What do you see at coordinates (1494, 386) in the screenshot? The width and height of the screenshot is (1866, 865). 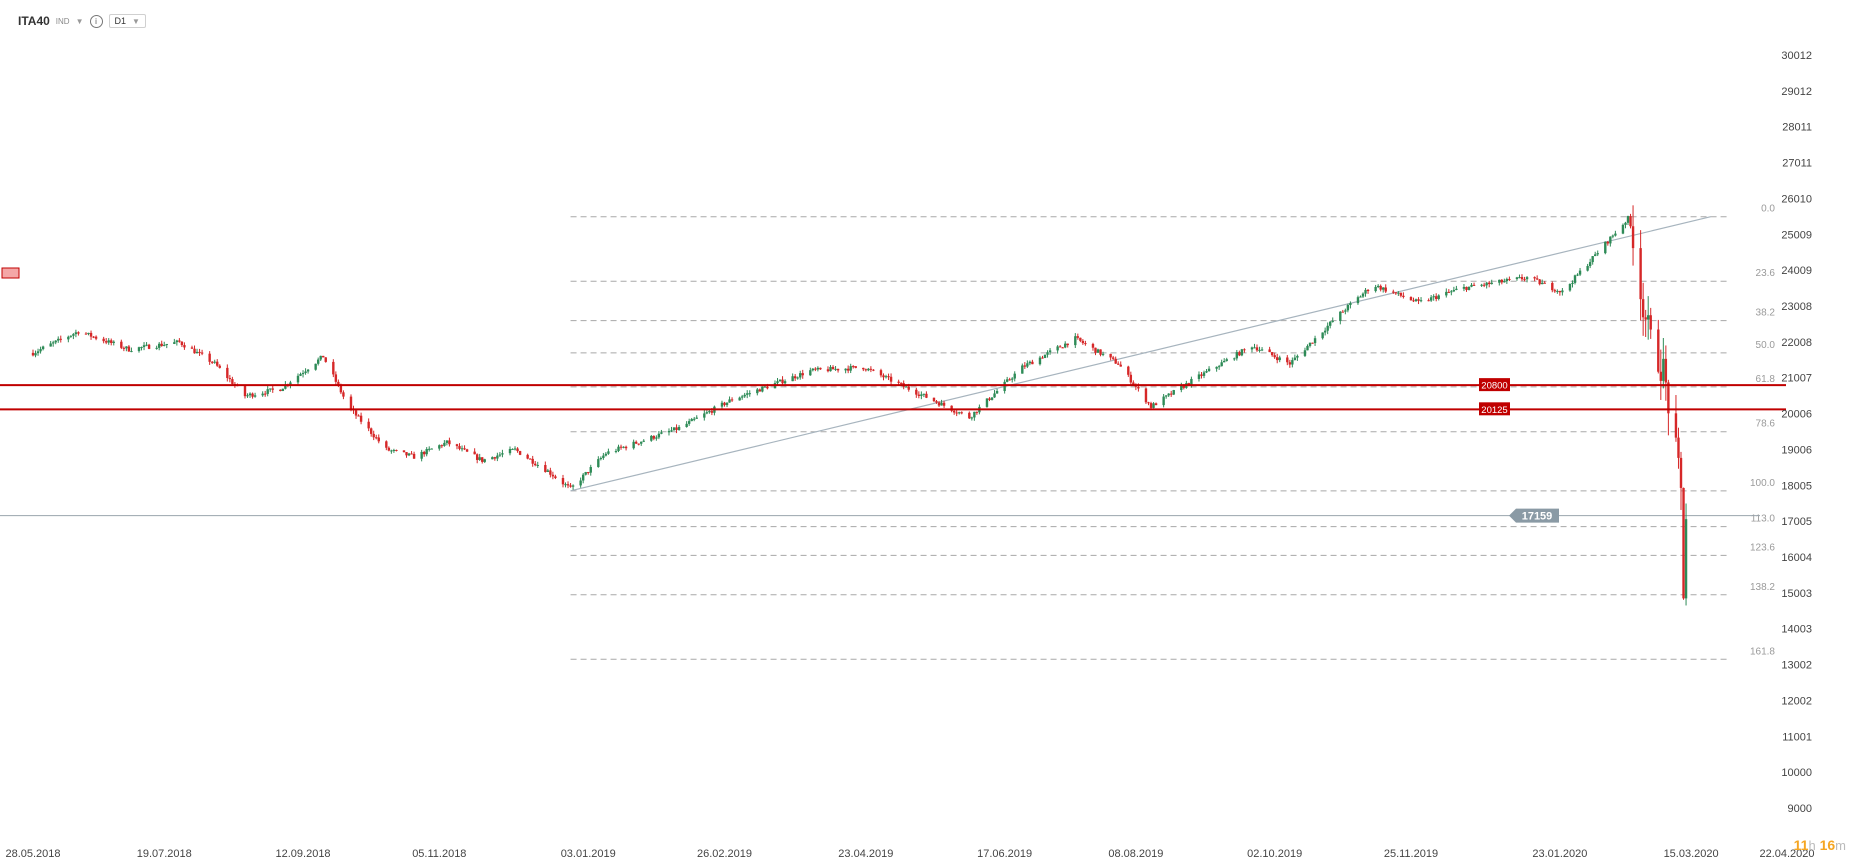 I see `level-label: 20800` at bounding box center [1494, 386].